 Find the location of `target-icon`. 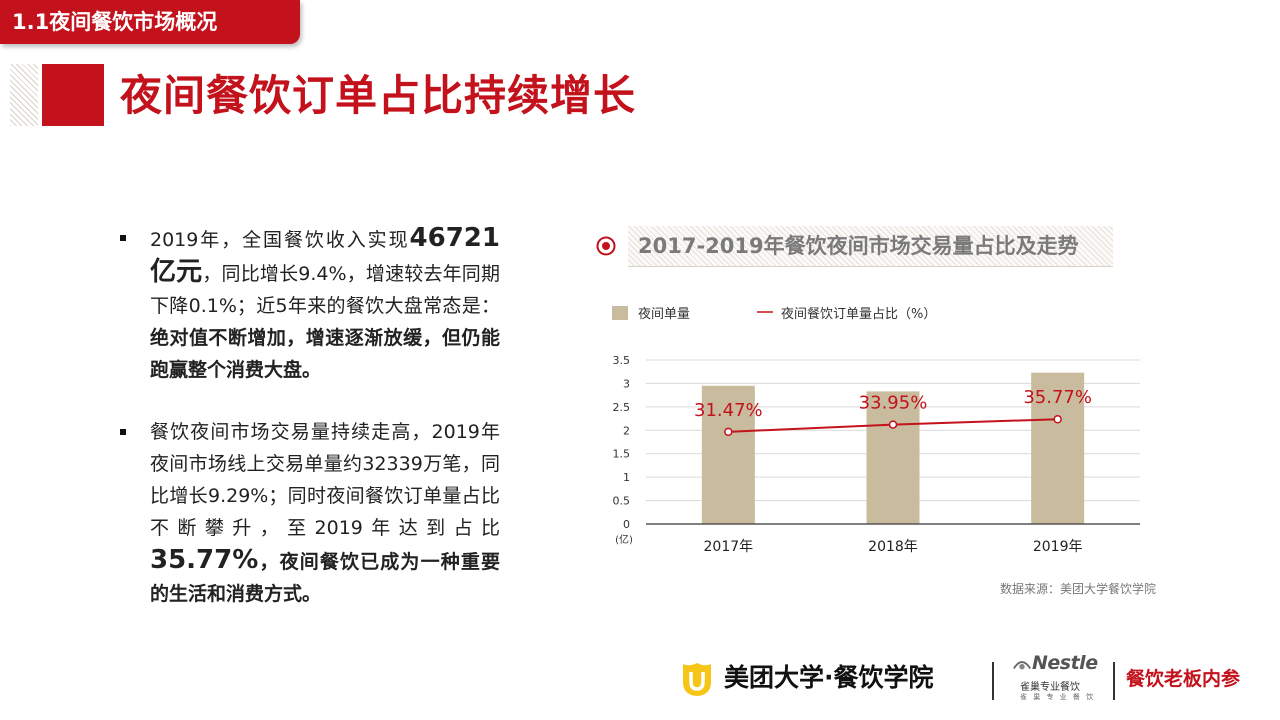

target-icon is located at coordinates (606, 246).